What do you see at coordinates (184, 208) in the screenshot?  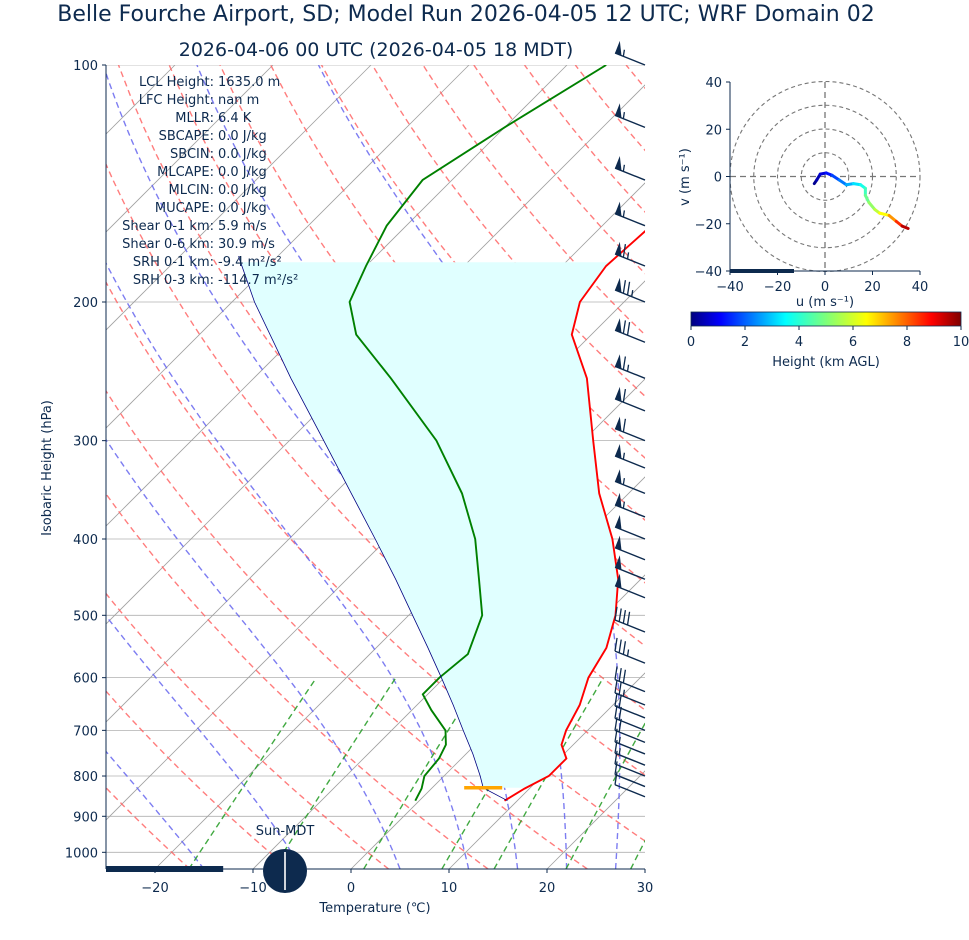 I see `stat-label: MUCAPE:` at bounding box center [184, 208].